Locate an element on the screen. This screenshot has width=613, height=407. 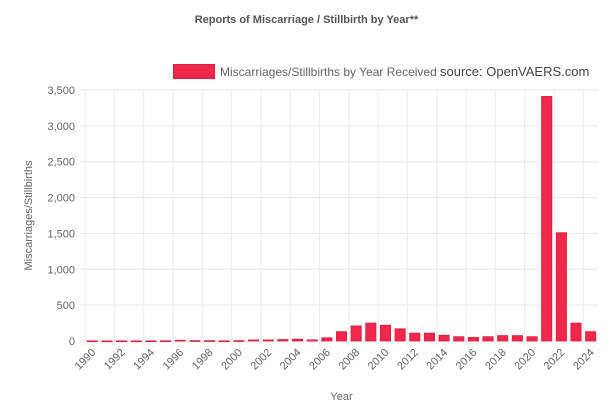
bar-2013 is located at coordinates (429, 337).